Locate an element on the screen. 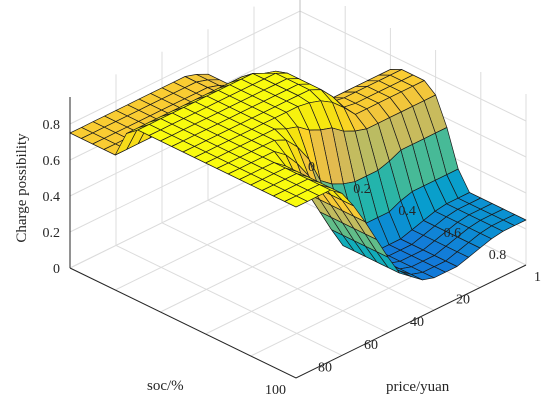 This screenshot has height=413, width=550. price-tick-label: 0.4 is located at coordinates (407, 211).